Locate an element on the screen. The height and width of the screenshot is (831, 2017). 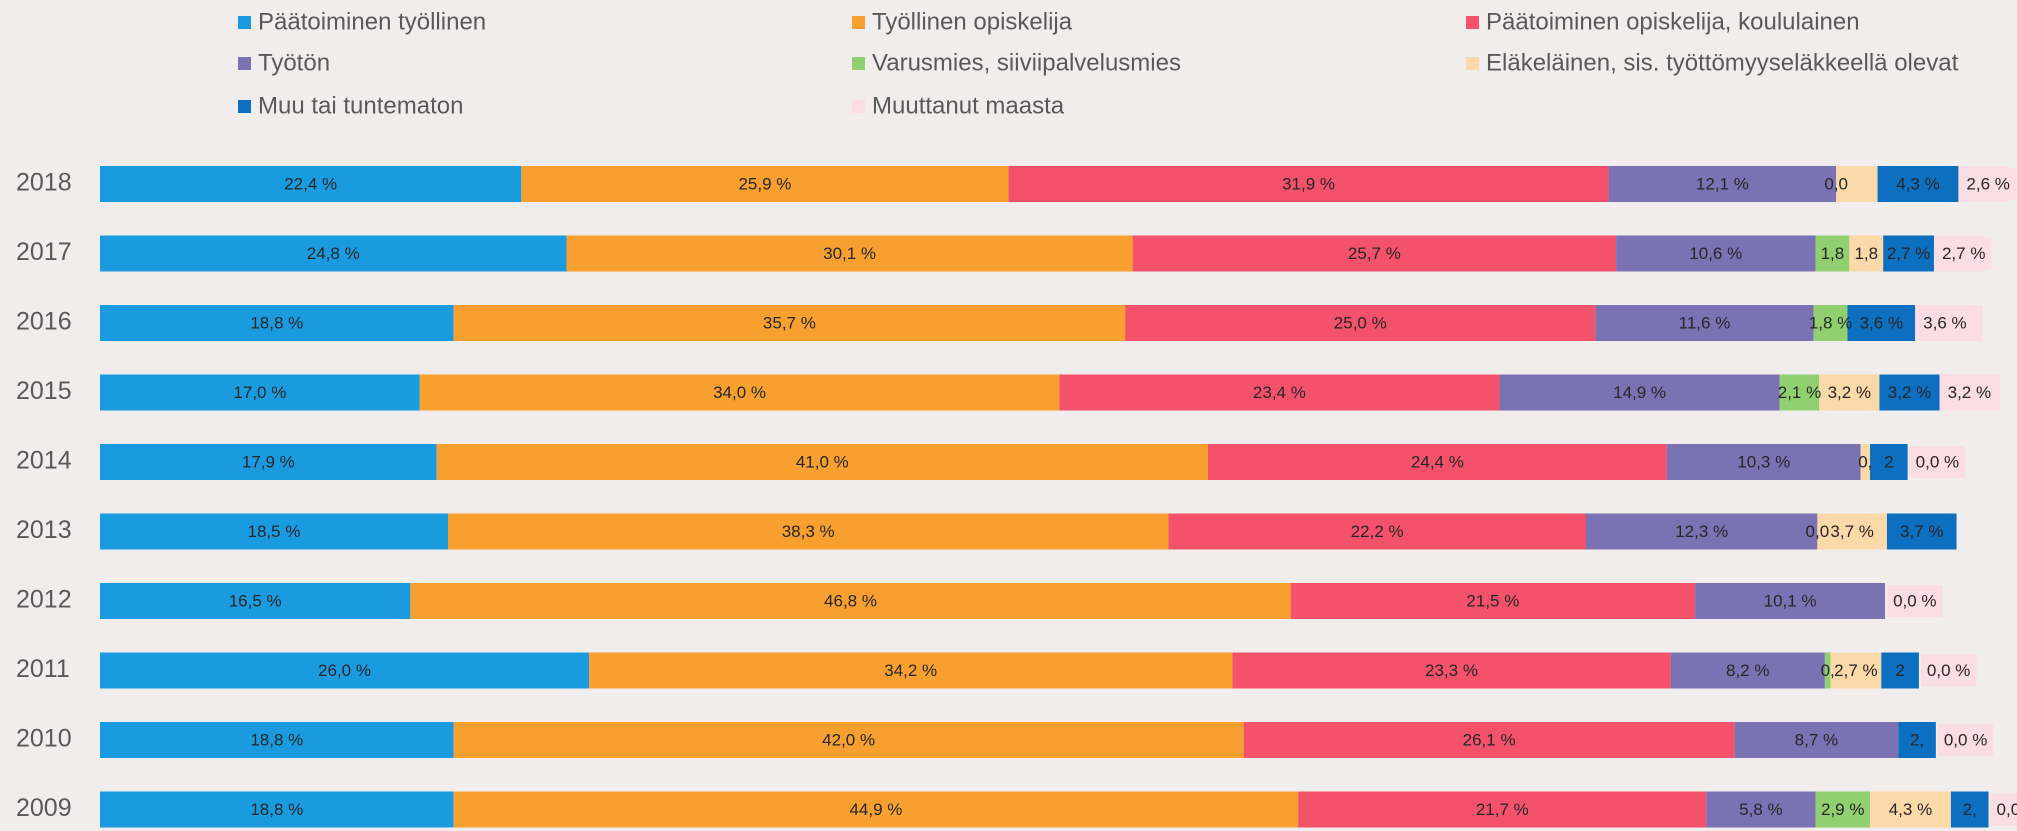
value-label: 1,8 % is located at coordinates (1830, 322).